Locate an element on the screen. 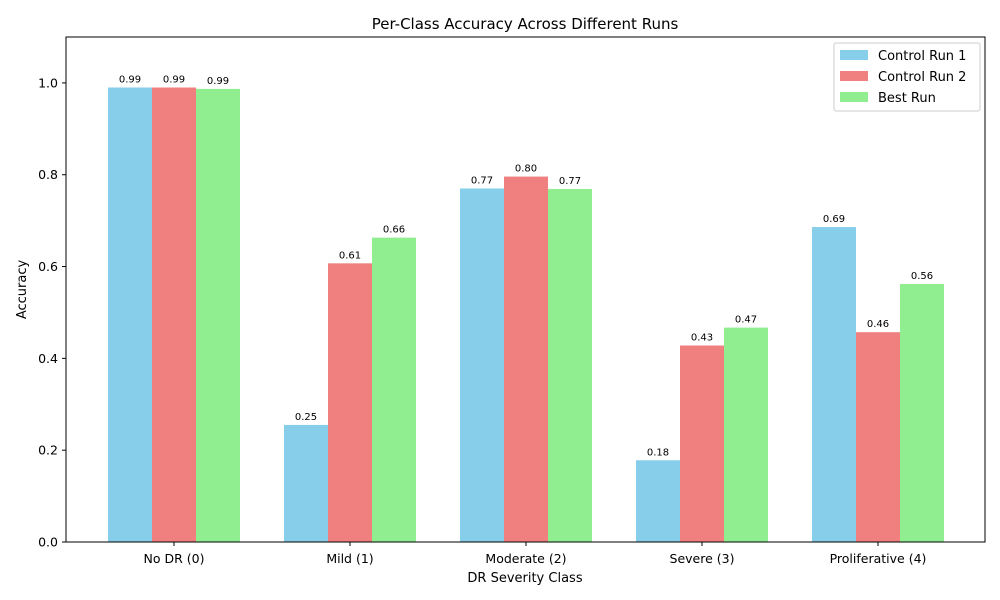  legend-entry-label: Control Run 2 is located at coordinates (922, 77).